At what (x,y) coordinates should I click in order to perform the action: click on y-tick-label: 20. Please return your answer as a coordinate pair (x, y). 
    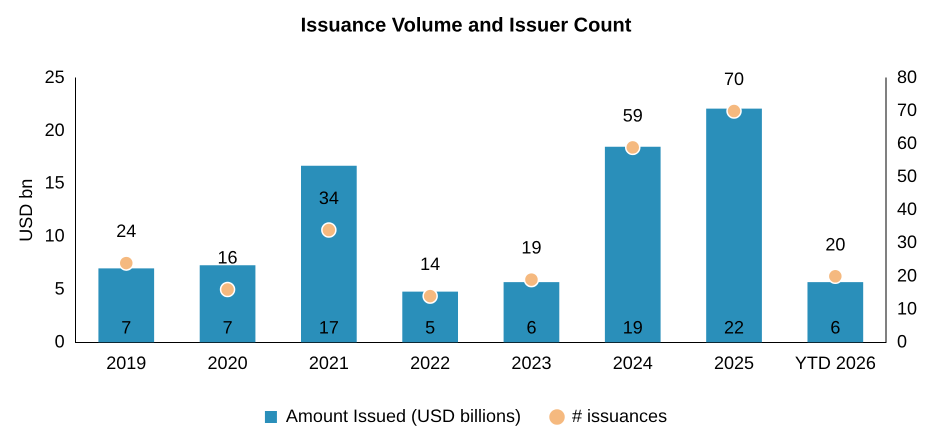
    Looking at the image, I should click on (54, 130).